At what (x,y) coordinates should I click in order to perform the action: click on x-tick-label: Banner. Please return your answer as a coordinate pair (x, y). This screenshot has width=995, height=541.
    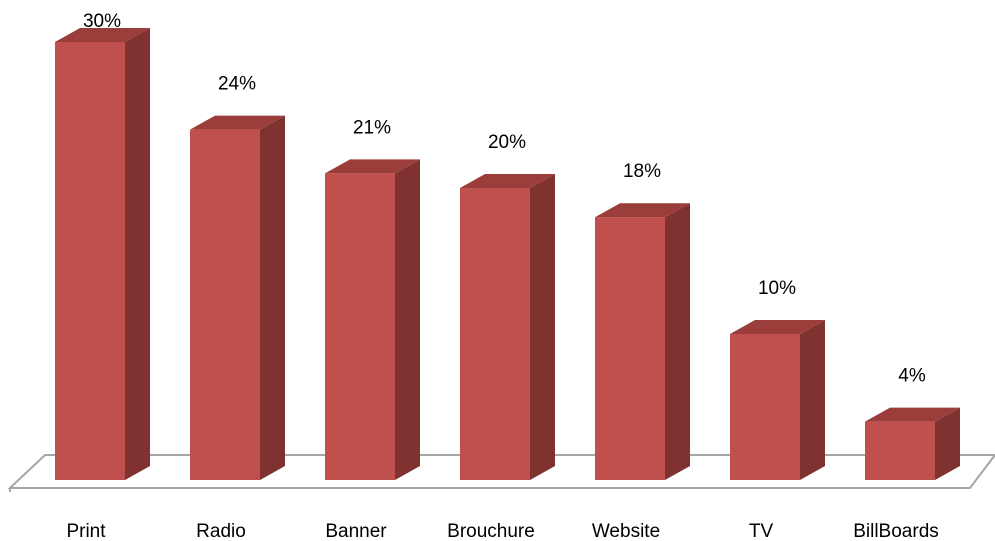
    Looking at the image, I should click on (356, 531).